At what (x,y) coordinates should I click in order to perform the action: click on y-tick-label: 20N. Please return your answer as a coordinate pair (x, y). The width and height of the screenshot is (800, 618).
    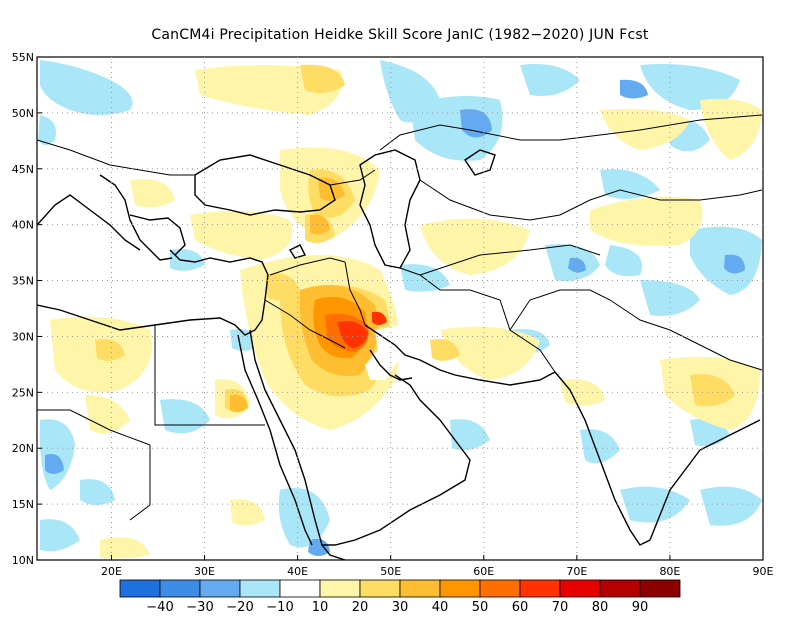
    Looking at the image, I should click on (23, 448).